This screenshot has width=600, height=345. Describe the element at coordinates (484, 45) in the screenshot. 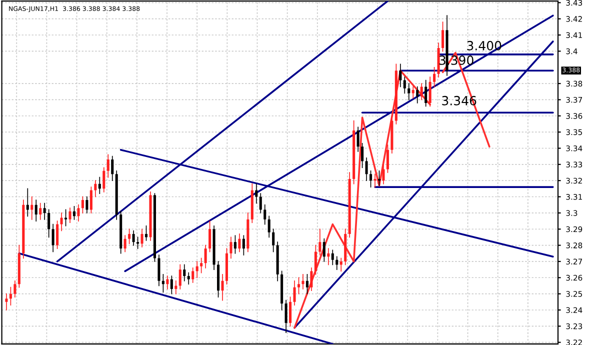

I see `annotation: 3.400` at that location.